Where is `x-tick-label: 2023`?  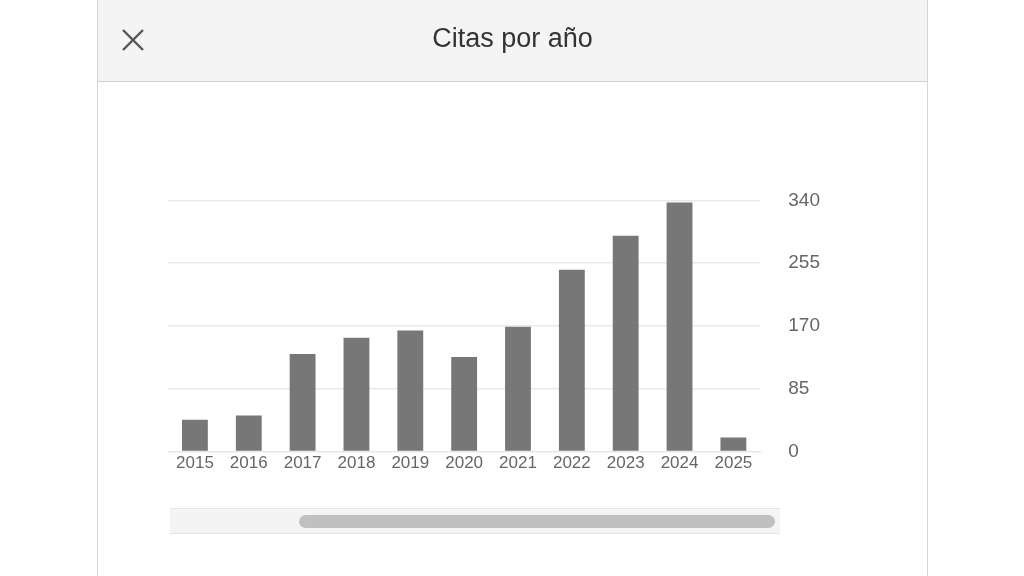 x-tick-label: 2023 is located at coordinates (625, 463).